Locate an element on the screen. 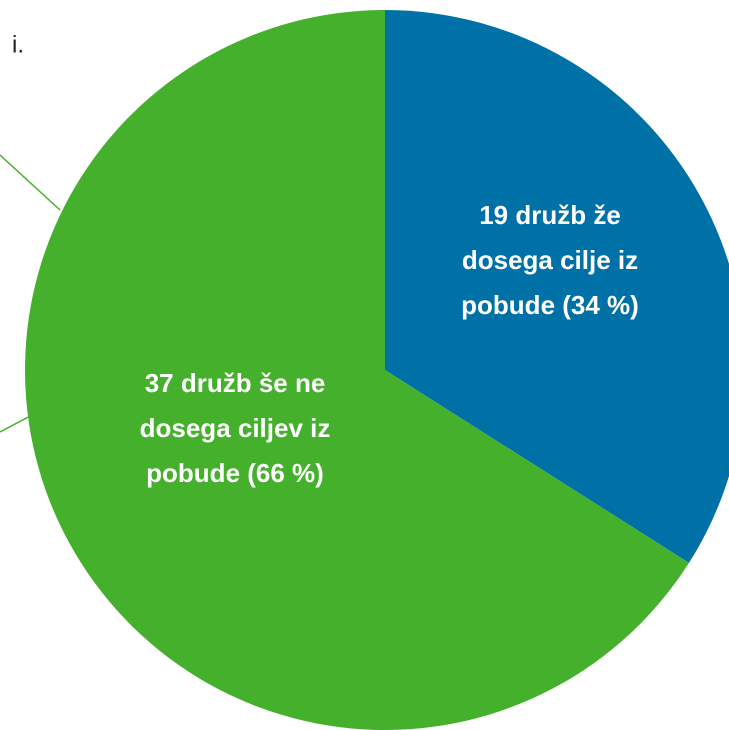 The height and width of the screenshot is (730, 729). slice-label: dosega cilje iz is located at coordinates (550, 260).